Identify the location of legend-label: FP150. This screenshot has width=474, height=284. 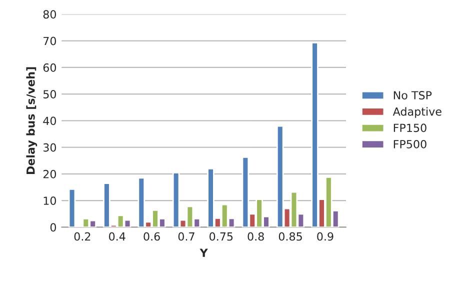
(410, 128).